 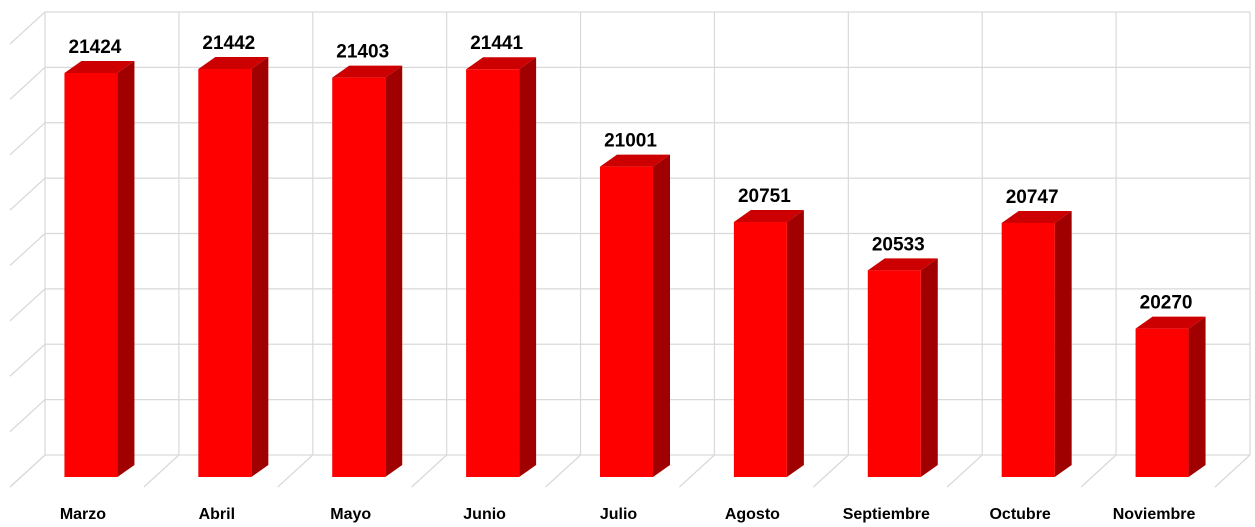 I want to click on x-tick-label: Septiembre, so click(x=886, y=514).